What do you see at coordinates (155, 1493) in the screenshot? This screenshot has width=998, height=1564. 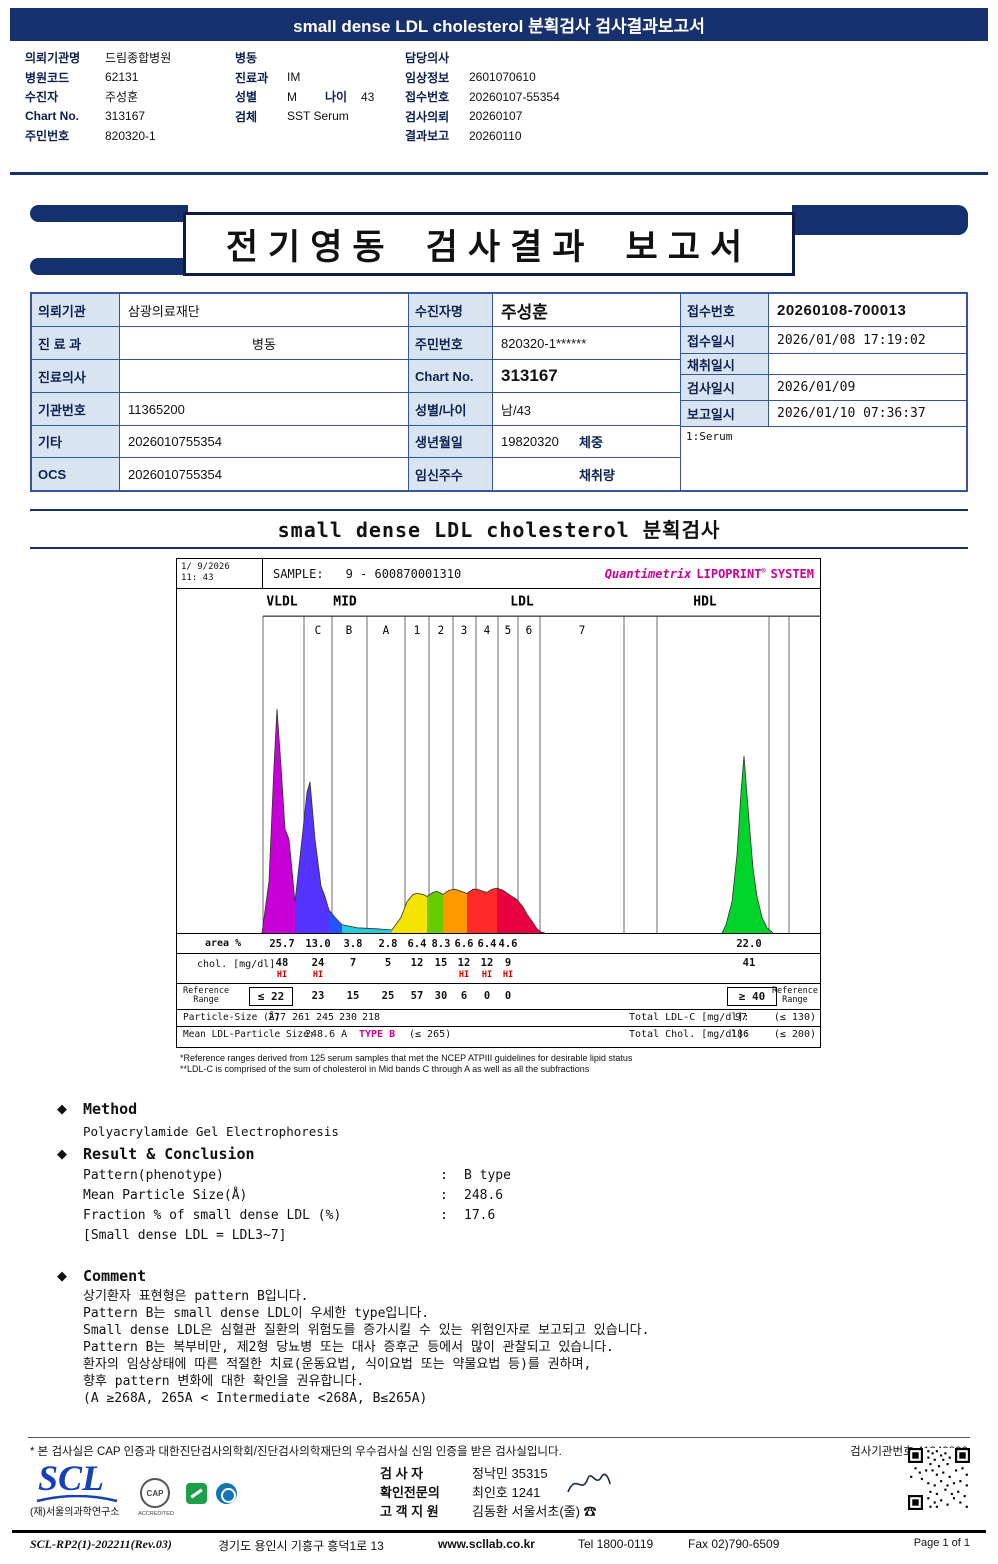 I see `cap-logo: CAP` at bounding box center [155, 1493].